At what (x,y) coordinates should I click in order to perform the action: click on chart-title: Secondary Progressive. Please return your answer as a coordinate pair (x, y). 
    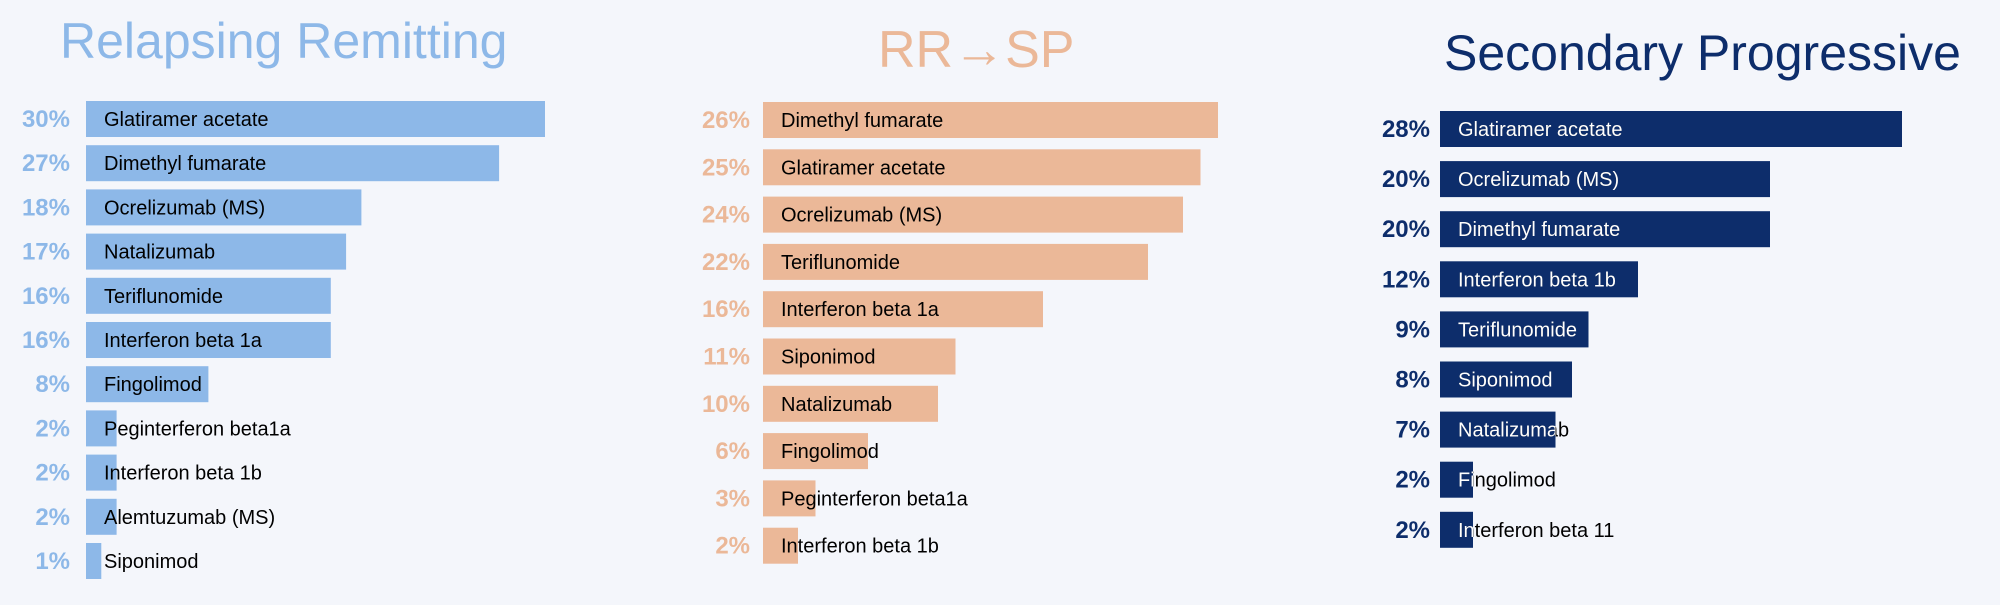
    Looking at the image, I should click on (1702, 53).